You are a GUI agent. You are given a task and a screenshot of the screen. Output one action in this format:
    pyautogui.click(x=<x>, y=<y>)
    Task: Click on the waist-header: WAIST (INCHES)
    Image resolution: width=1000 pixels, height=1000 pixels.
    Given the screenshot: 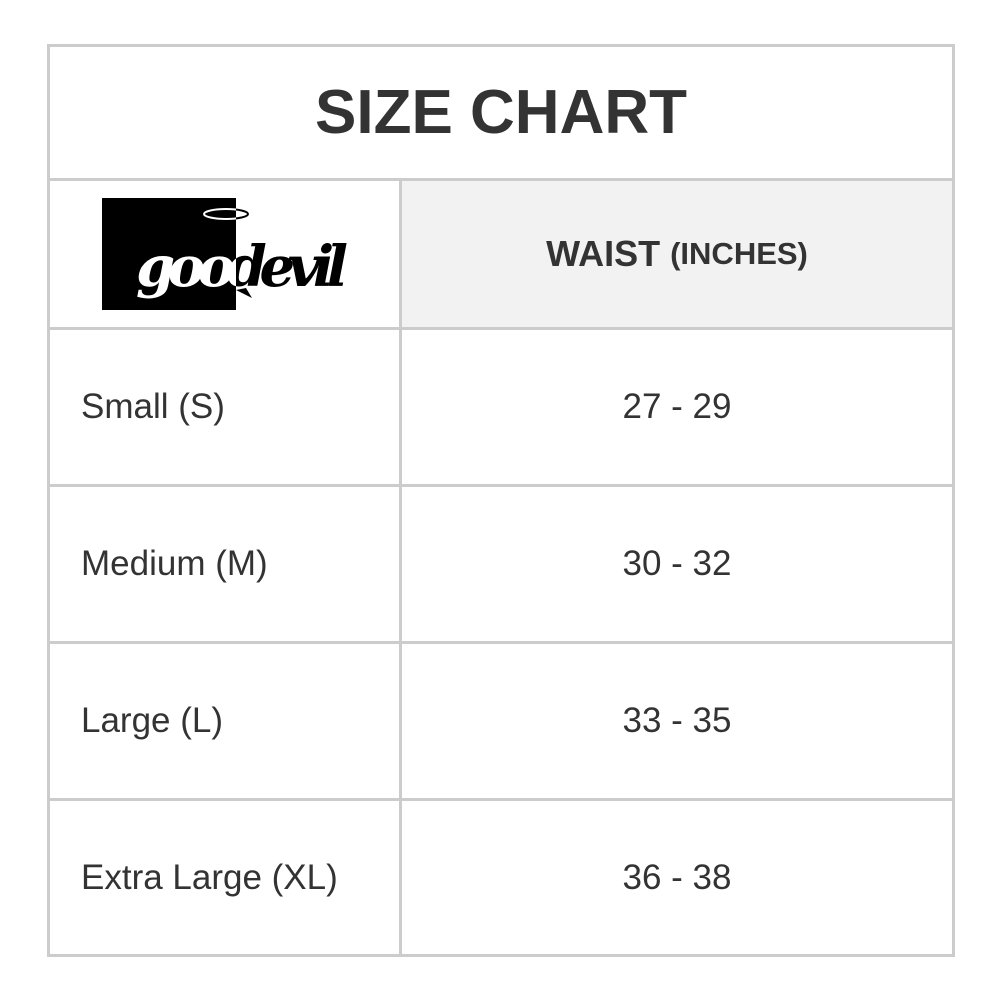 What is the action you would take?
    pyautogui.click(x=677, y=254)
    